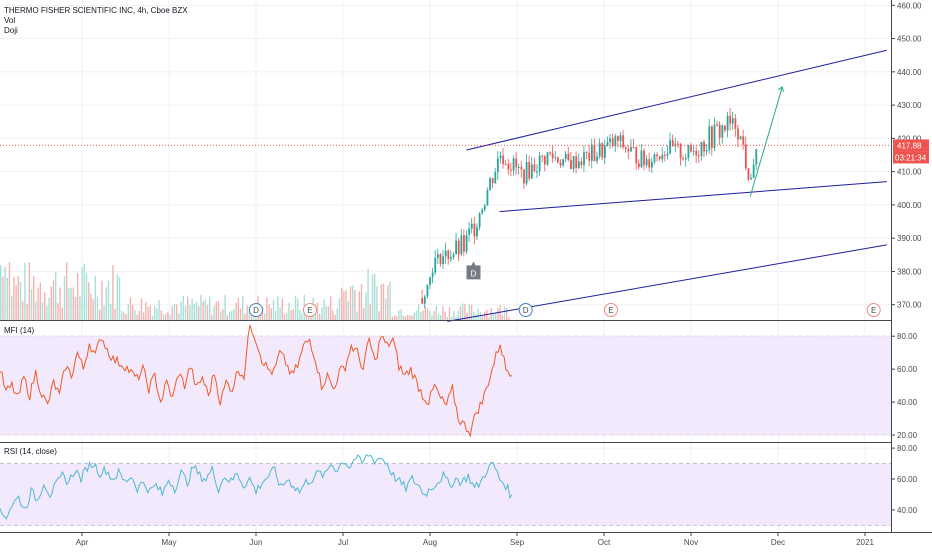 The height and width of the screenshot is (555, 932). I want to click on mfi-legend-label: MFI (14), so click(19, 330).